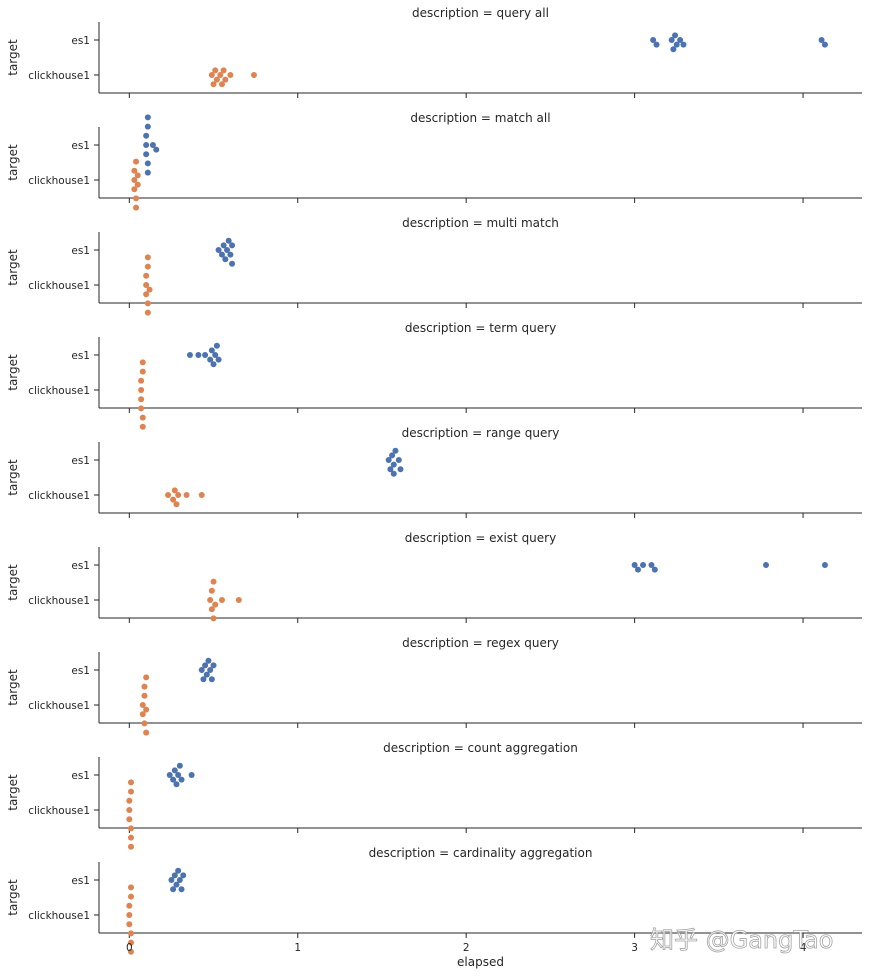 The image size is (869, 977). What do you see at coordinates (480, 118) in the screenshot?
I see `panel-title: description = match all` at bounding box center [480, 118].